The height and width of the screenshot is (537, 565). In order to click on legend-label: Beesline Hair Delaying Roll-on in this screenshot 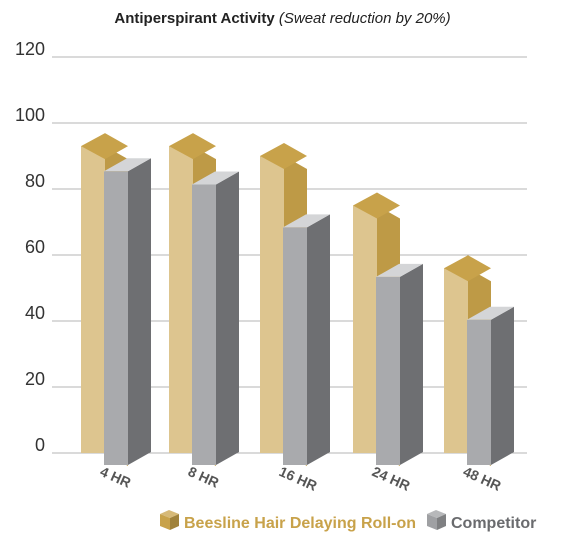, I will do `click(300, 523)`.